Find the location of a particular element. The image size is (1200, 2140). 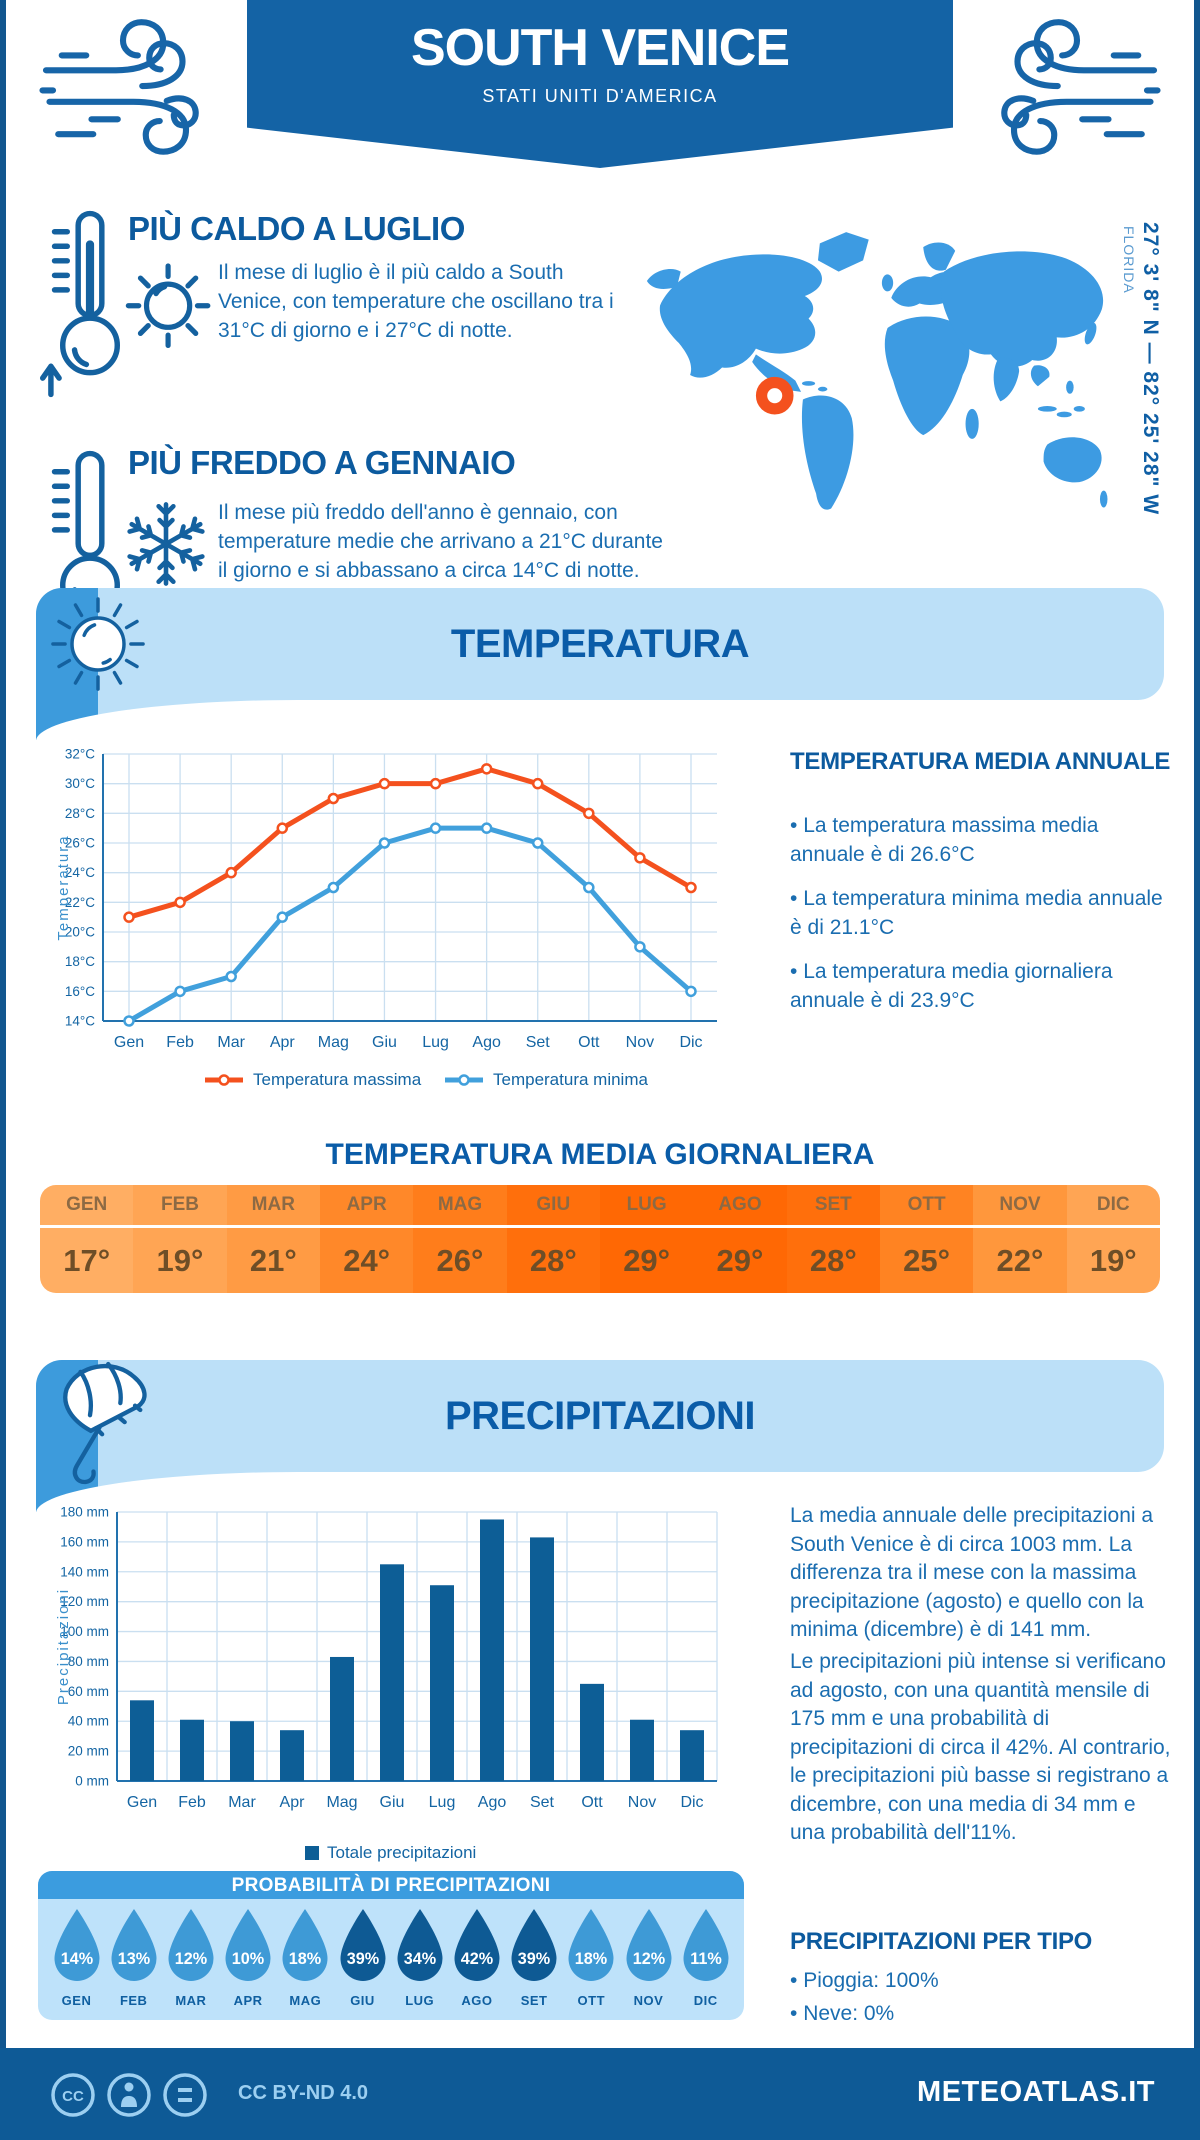

table-value-GEN: 17° is located at coordinates (87, 1260).